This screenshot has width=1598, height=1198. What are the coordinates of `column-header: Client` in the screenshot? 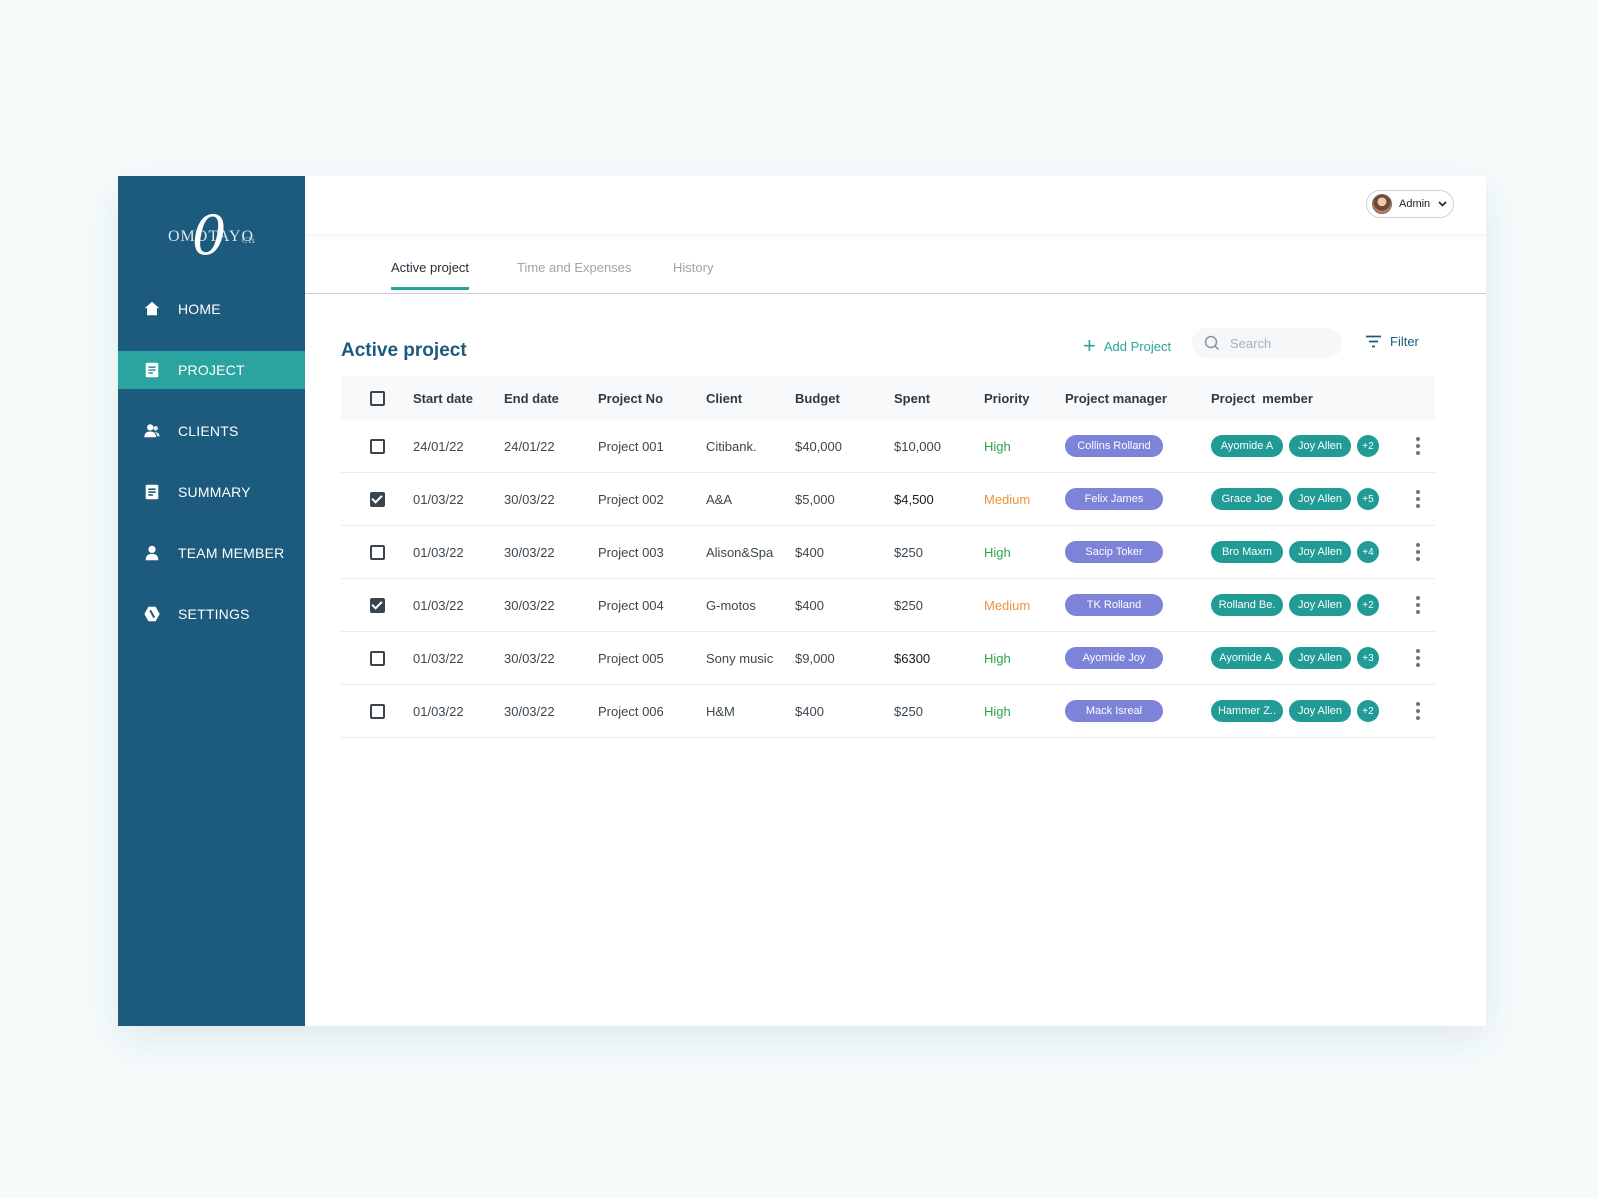 It's located at (724, 398).